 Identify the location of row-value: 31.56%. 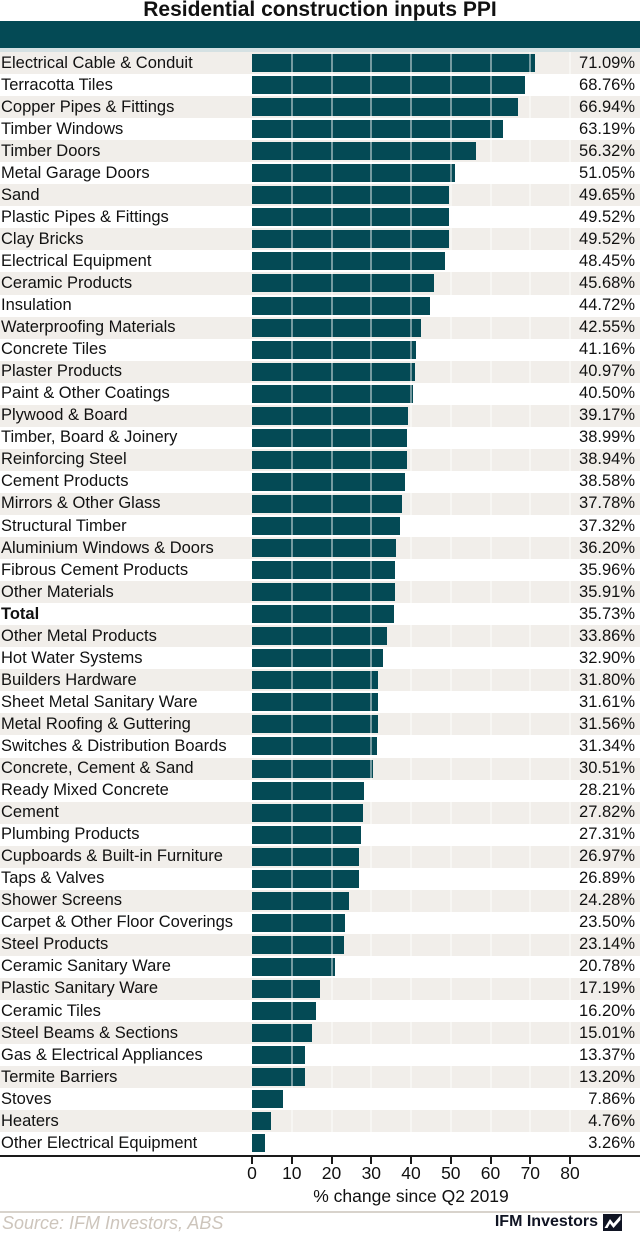
(607, 723).